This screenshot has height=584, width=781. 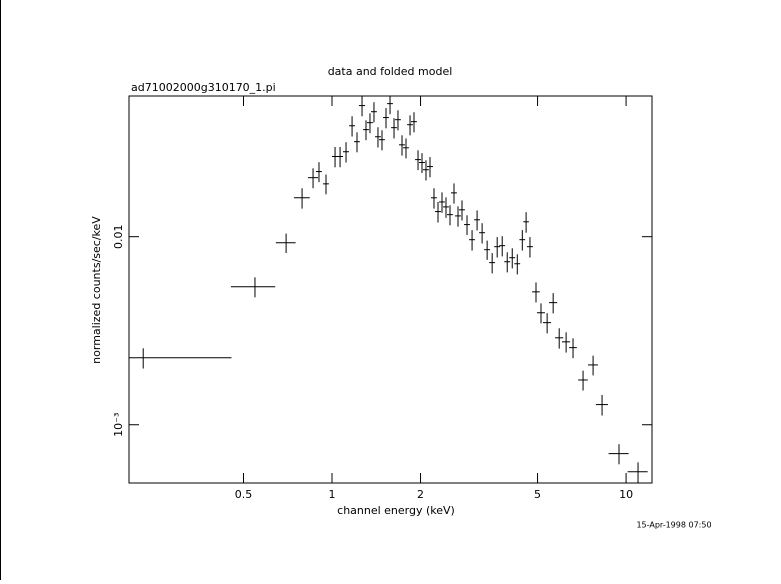 What do you see at coordinates (332, 494) in the screenshot?
I see `x-tick-label: 1` at bounding box center [332, 494].